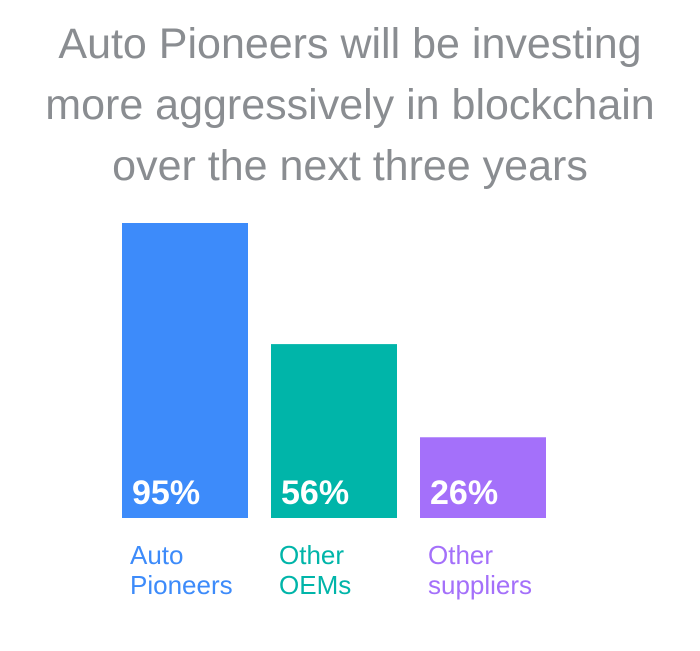 The width and height of the screenshot is (700, 651). I want to click on chart-title-line-2: more aggressively in blockchain, so click(350, 105).